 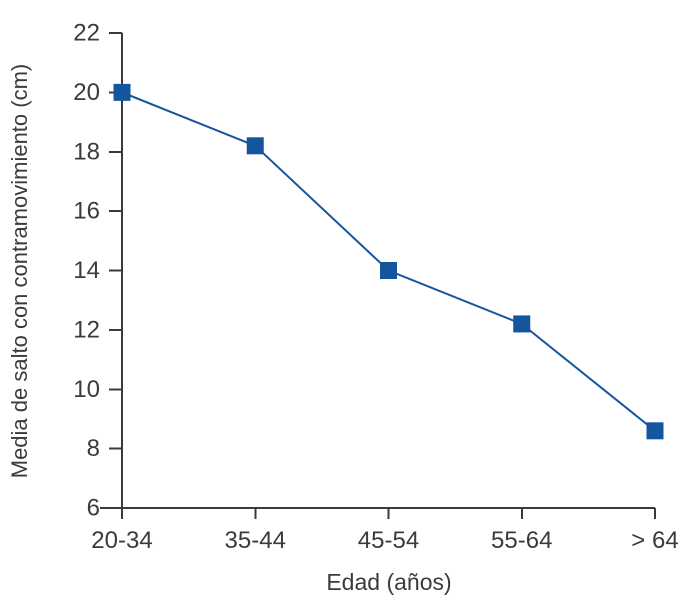 What do you see at coordinates (654, 540) in the screenshot?
I see `x-tick-label: > 64` at bounding box center [654, 540].